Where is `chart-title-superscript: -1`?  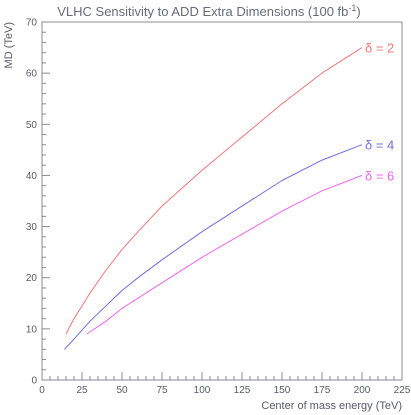
chart-title-superscript: -1 is located at coordinates (352, 8).